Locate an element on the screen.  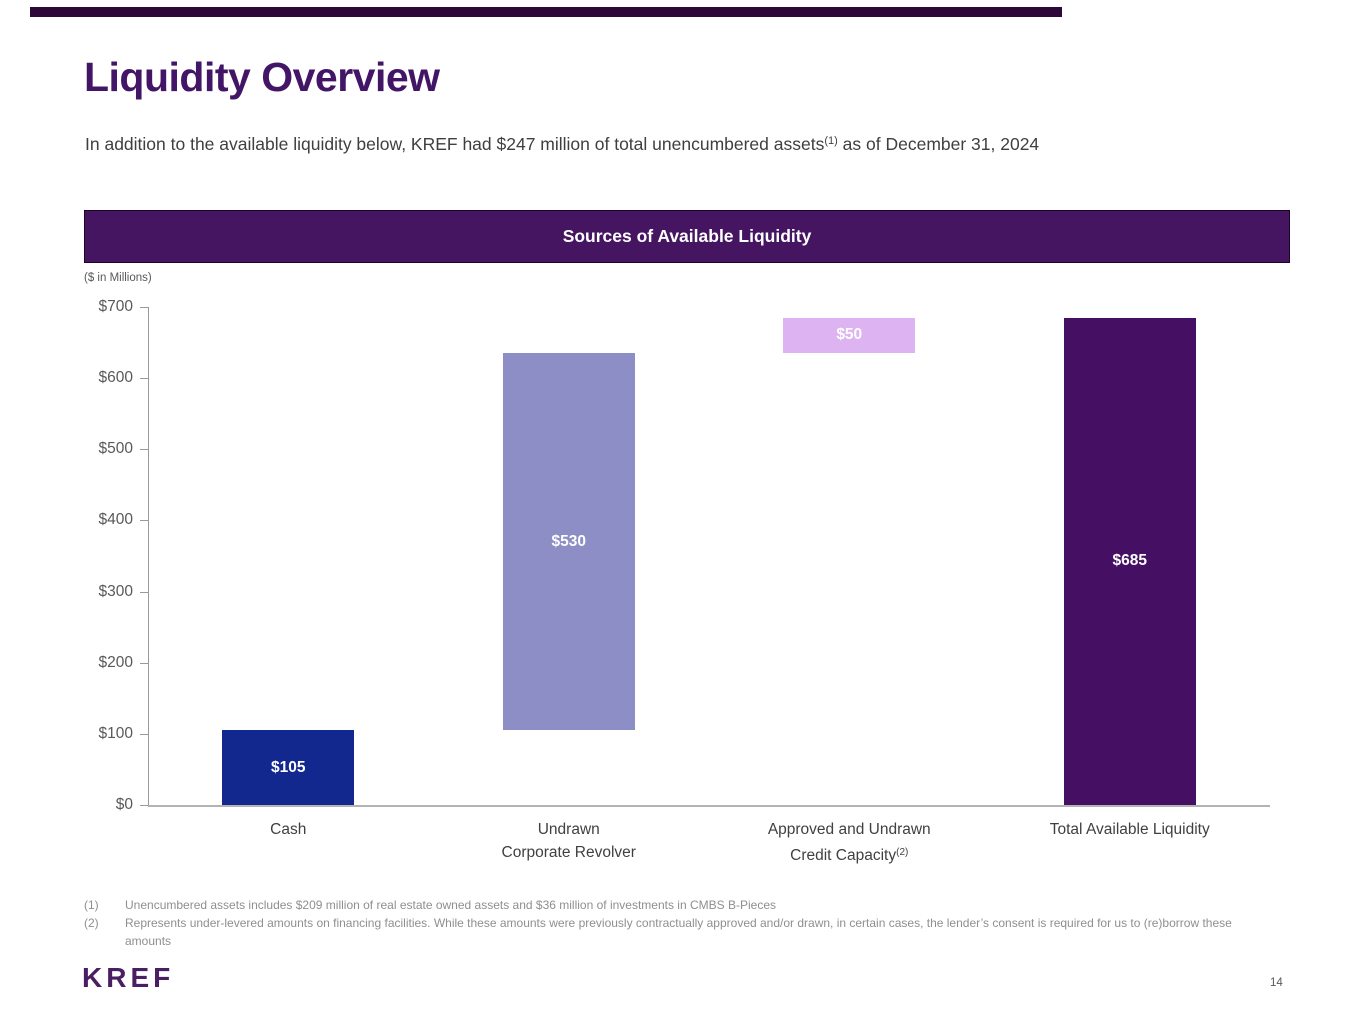
y-tick-label: $400 is located at coordinates (115, 520).